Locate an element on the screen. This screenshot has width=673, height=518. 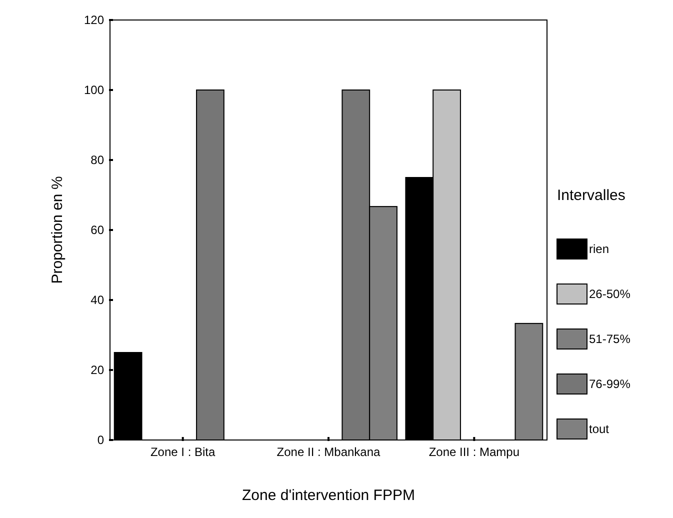
legend-label: 76-99% is located at coordinates (610, 384).